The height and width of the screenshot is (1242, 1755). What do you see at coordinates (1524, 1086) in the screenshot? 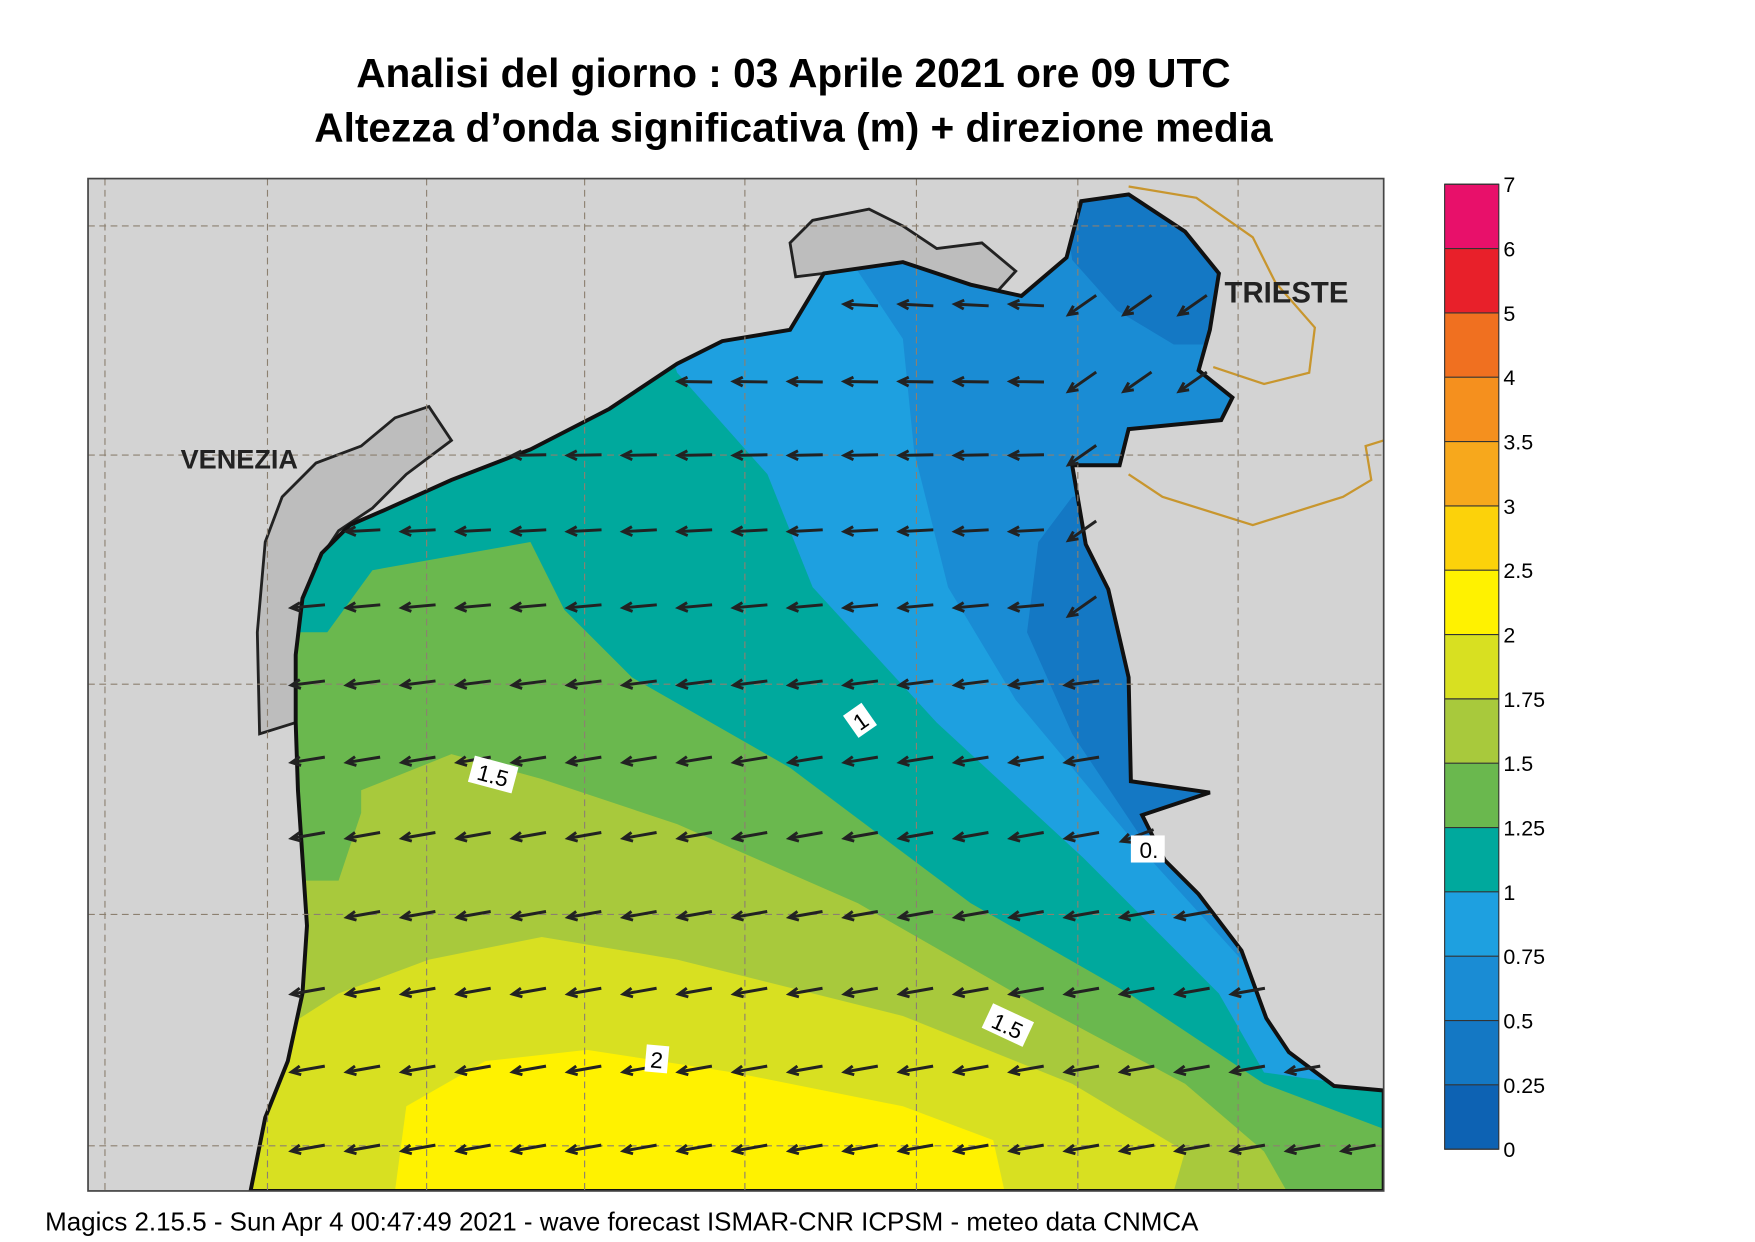
I see `colorbar-label: 0.25` at bounding box center [1524, 1086].